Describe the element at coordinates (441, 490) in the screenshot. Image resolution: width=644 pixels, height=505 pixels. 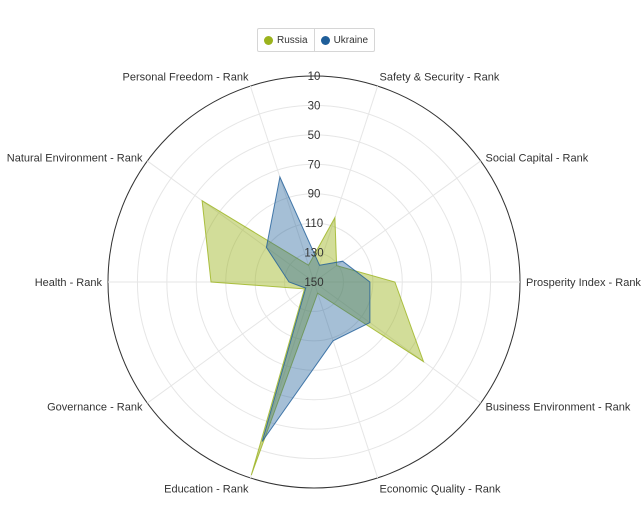
I see `axis-label: Economic Quality - Rank` at that location.